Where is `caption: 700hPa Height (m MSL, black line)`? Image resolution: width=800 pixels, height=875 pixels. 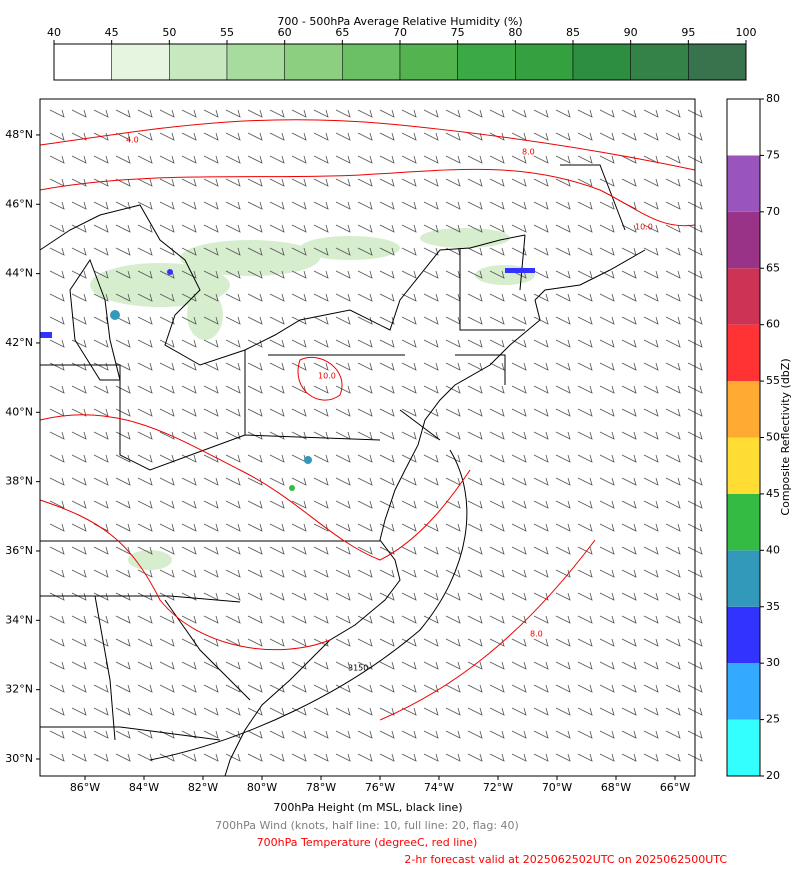
caption: 700hPa Height (m MSL, black line) is located at coordinates (367, 807).